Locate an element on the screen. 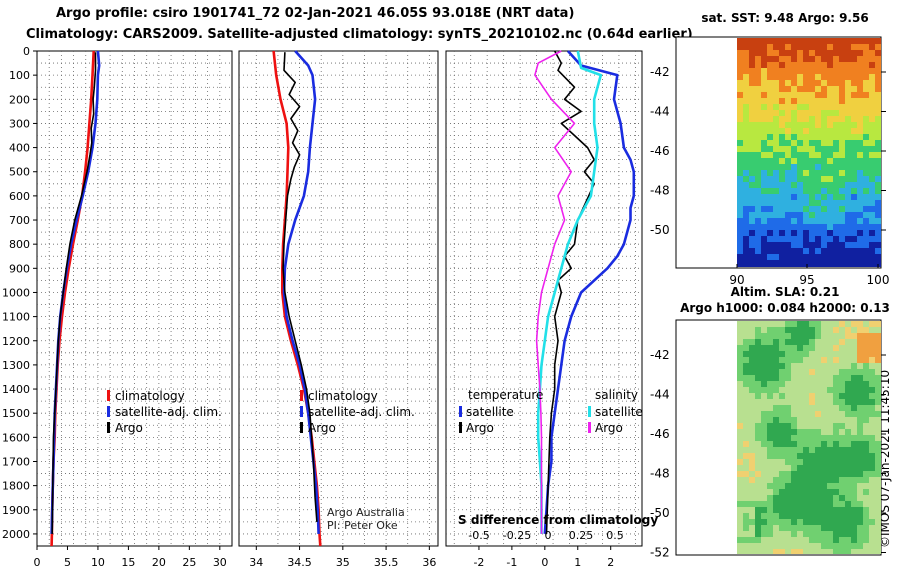 The height and width of the screenshot is (580, 900). salinity-xtick-label: 35.5 is located at coordinates (386, 562).